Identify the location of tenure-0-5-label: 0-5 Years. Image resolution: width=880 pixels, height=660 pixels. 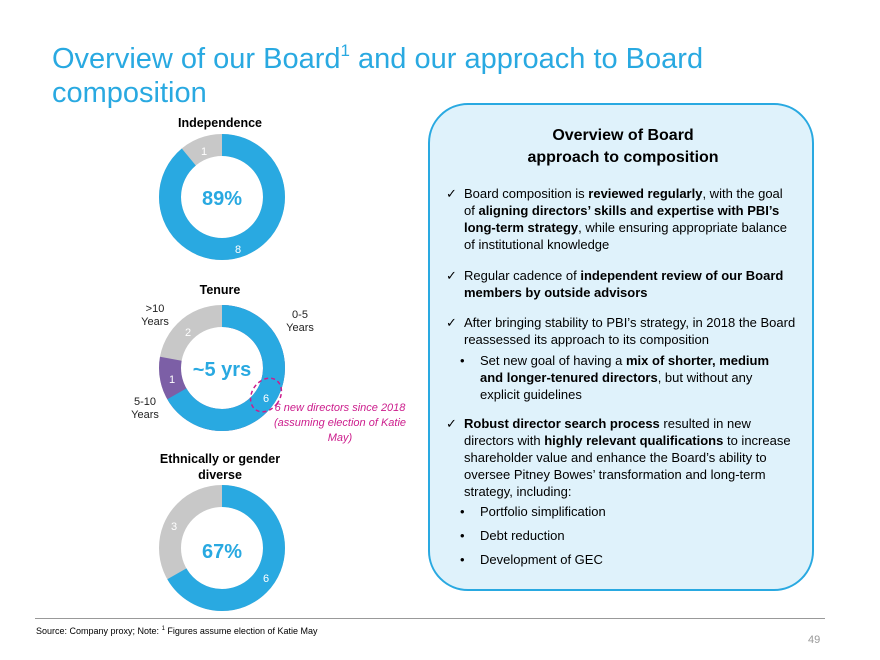
(300, 321).